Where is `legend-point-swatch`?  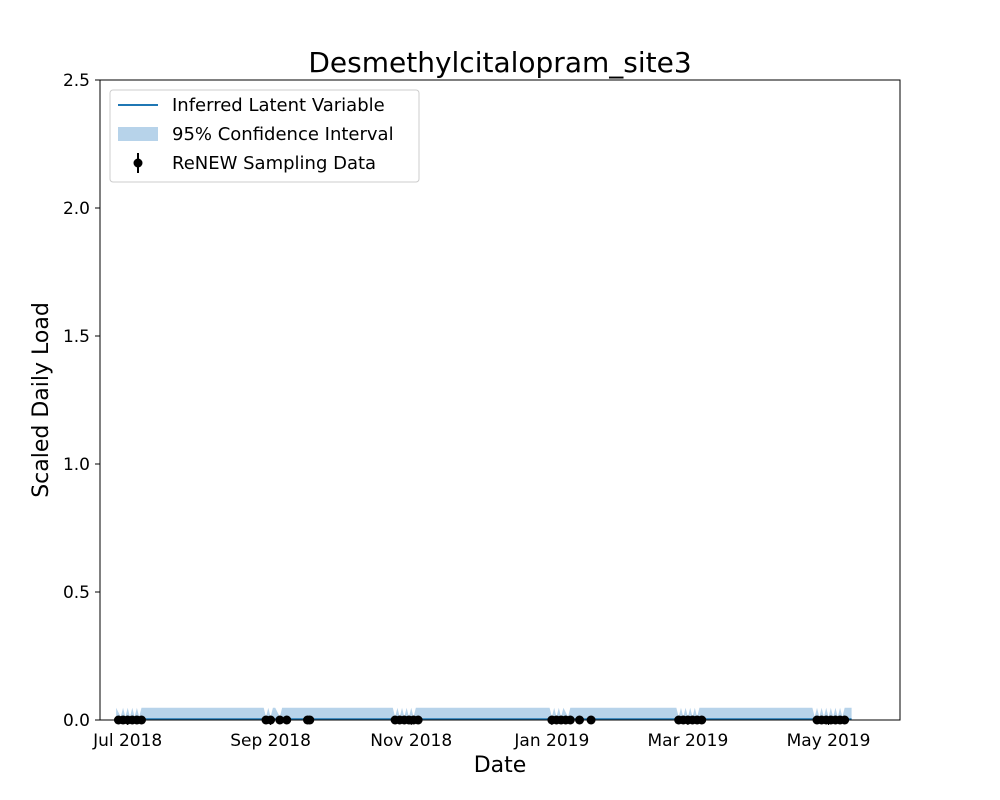 legend-point-swatch is located at coordinates (138, 163).